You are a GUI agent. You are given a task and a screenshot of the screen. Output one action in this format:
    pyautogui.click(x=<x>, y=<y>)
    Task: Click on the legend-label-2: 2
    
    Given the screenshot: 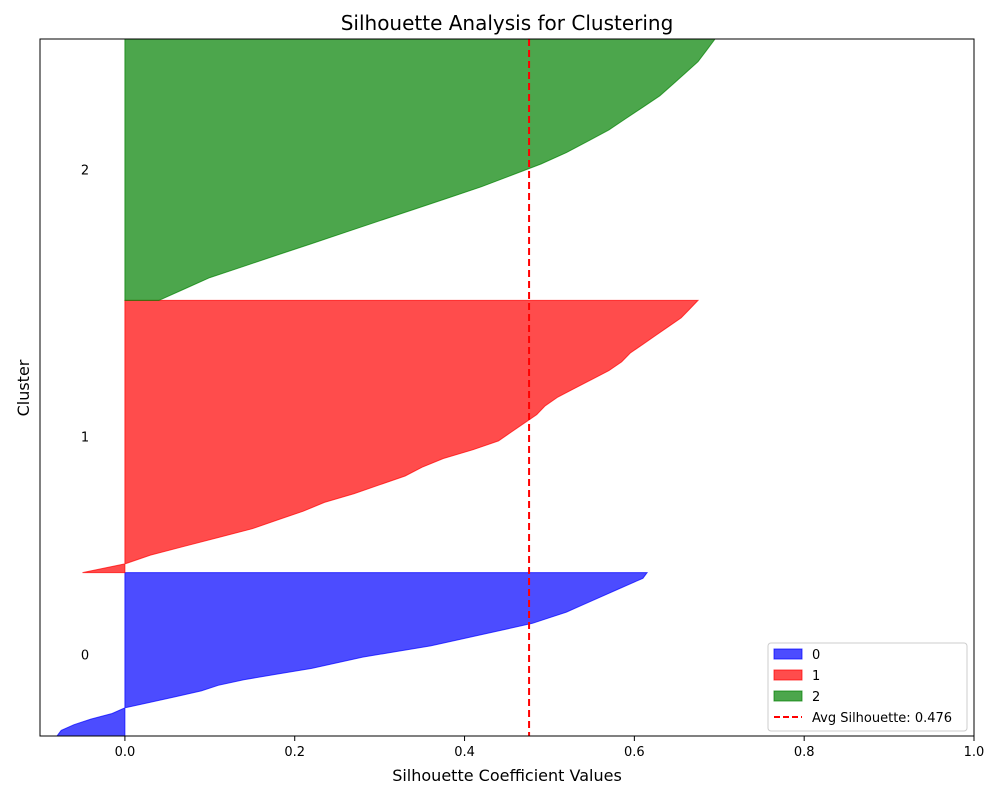 What is the action you would take?
    pyautogui.click(x=816, y=697)
    